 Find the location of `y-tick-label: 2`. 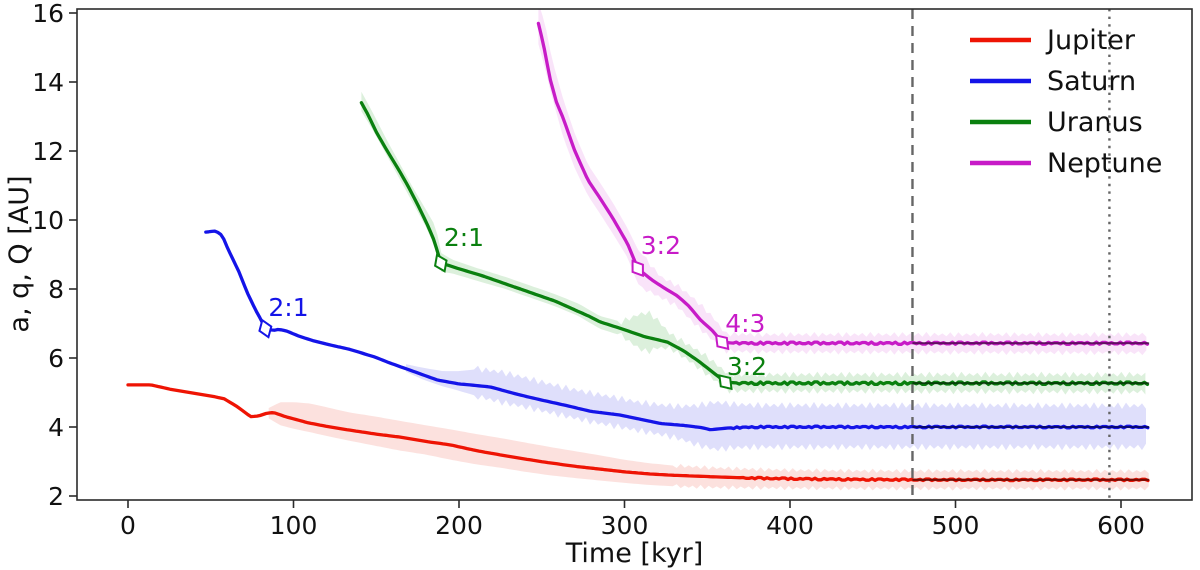

y-tick-label: 2 is located at coordinates (56, 496).